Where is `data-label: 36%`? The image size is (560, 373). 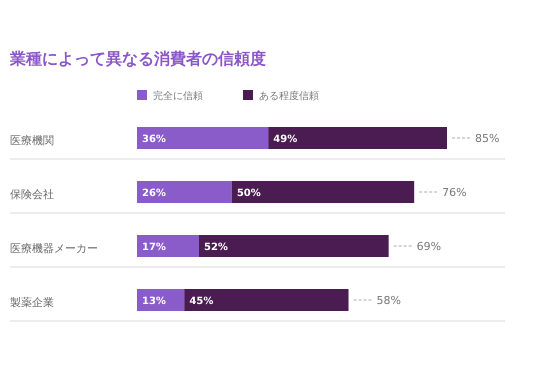
data-label: 36% is located at coordinates (154, 139).